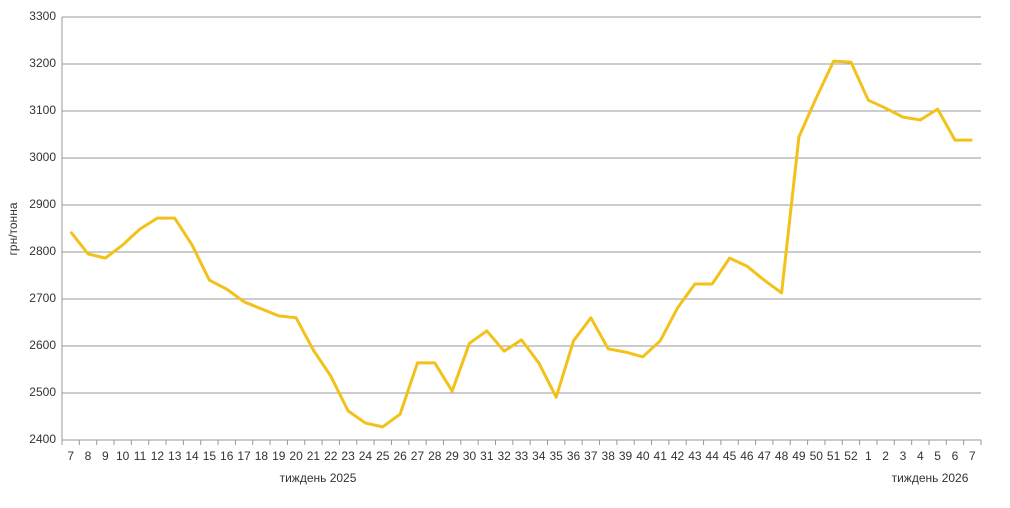 The width and height of the screenshot is (1010, 508). Describe the element at coordinates (504, 456) in the screenshot. I see `x-tick-label: 32` at that location.